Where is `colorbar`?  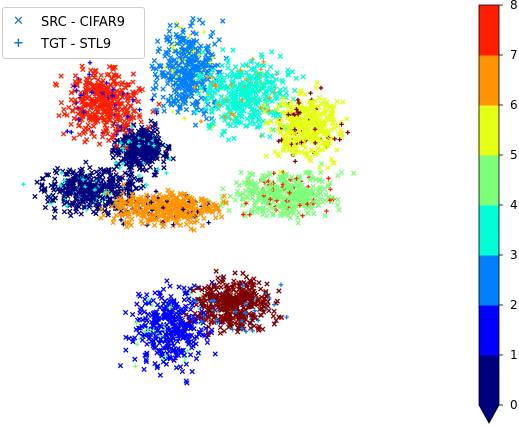 colorbar is located at coordinates (490, 214).